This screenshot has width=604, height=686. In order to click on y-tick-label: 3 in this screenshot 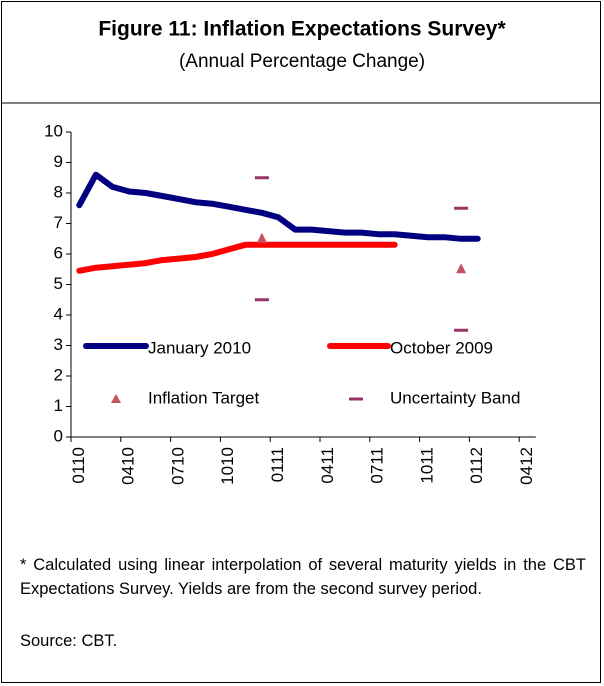, I will do `click(58, 344)`.